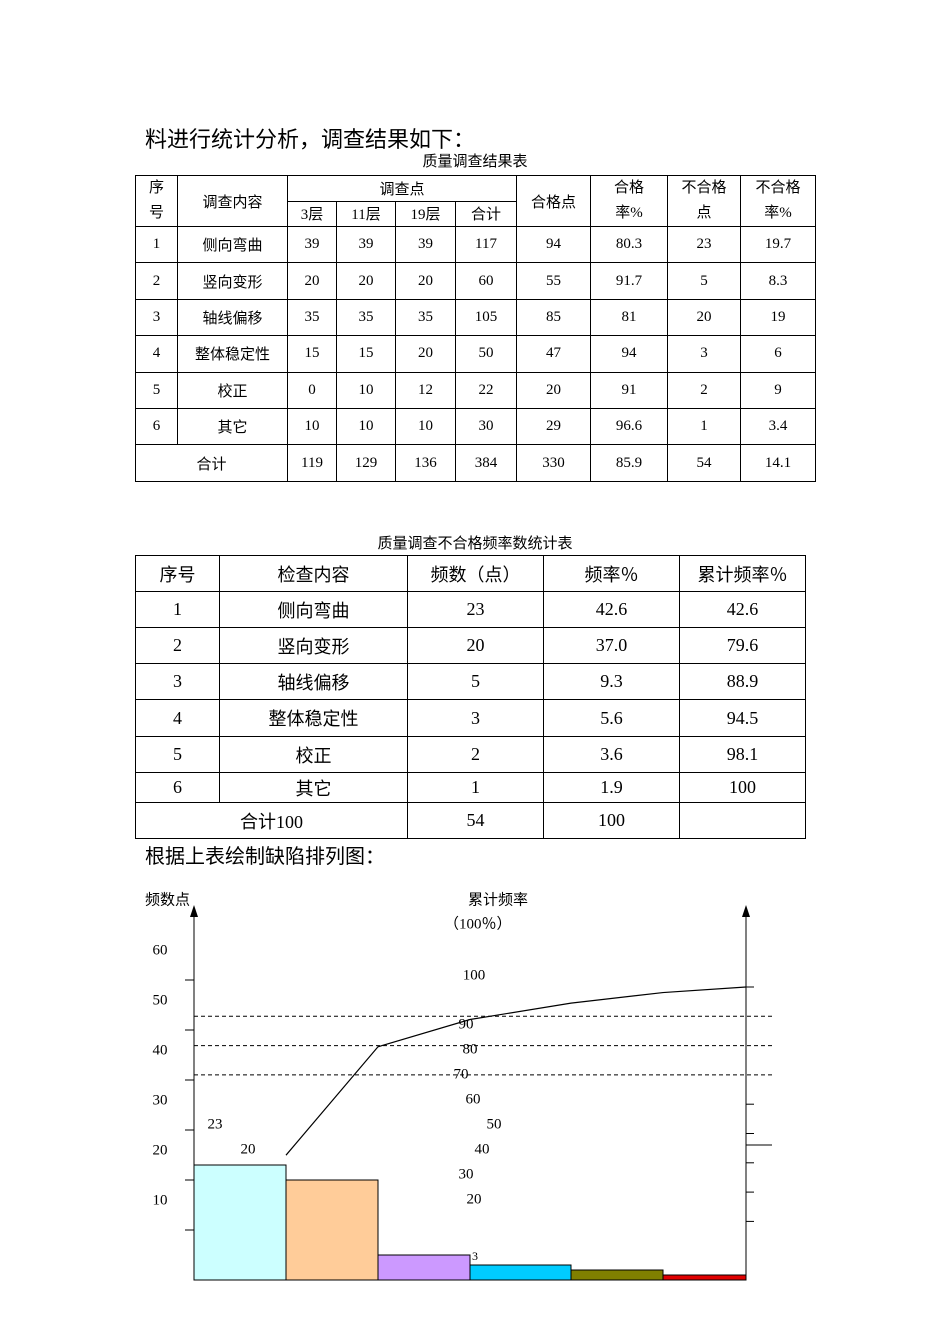 This screenshot has height=1344, width=950. Describe the element at coordinates (160, 1100) in the screenshot. I see `y-tick-label: 30` at that location.